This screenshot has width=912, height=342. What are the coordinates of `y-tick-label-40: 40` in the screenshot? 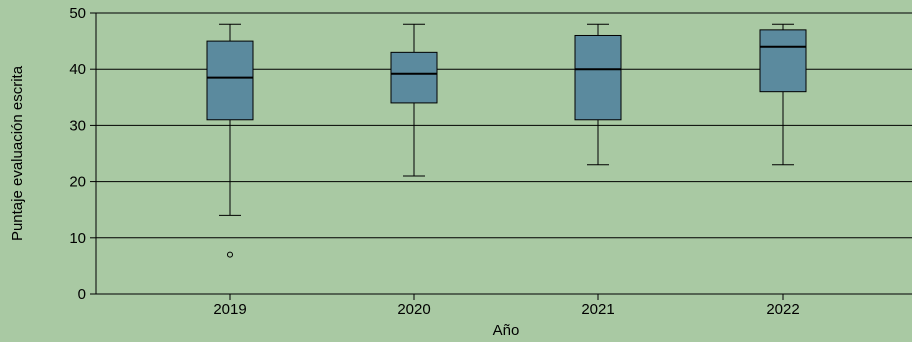 It's located at (77, 69).